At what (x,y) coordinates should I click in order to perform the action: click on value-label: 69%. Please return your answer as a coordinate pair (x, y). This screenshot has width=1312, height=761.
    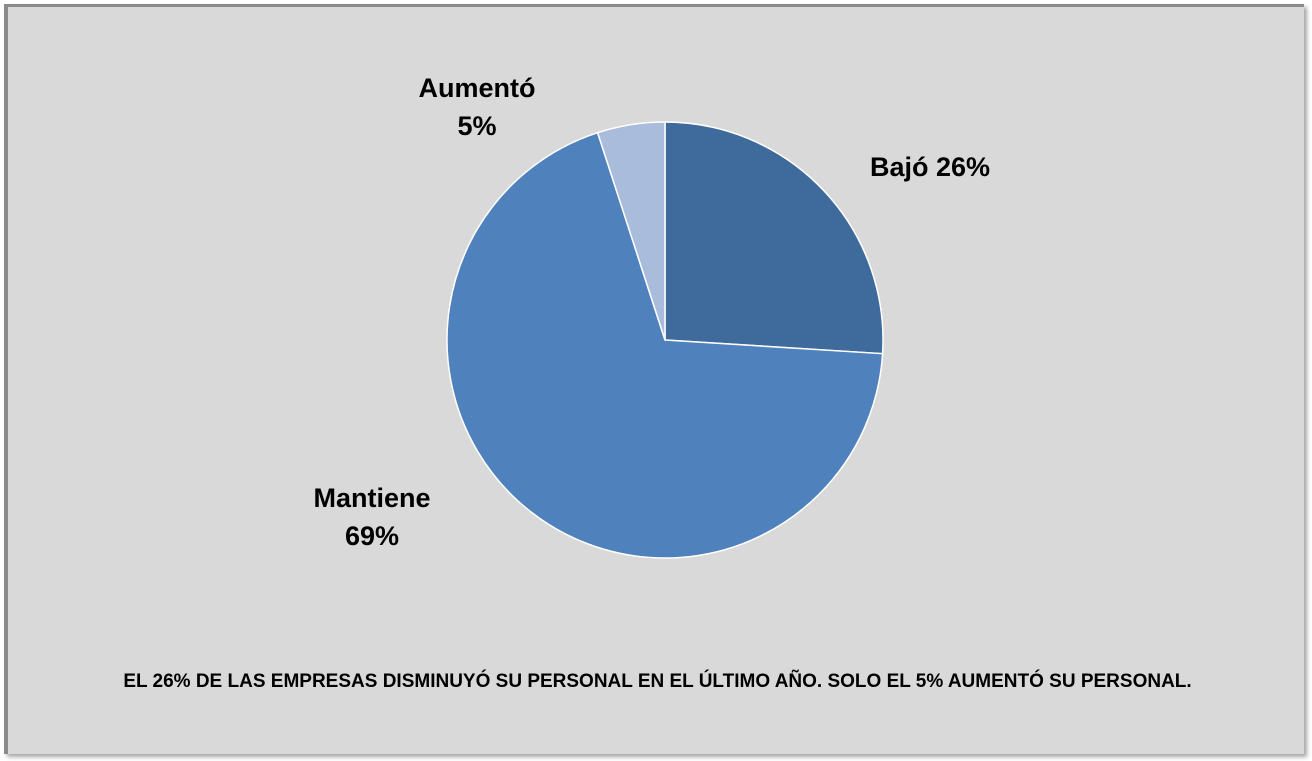
    Looking at the image, I should click on (372, 536).